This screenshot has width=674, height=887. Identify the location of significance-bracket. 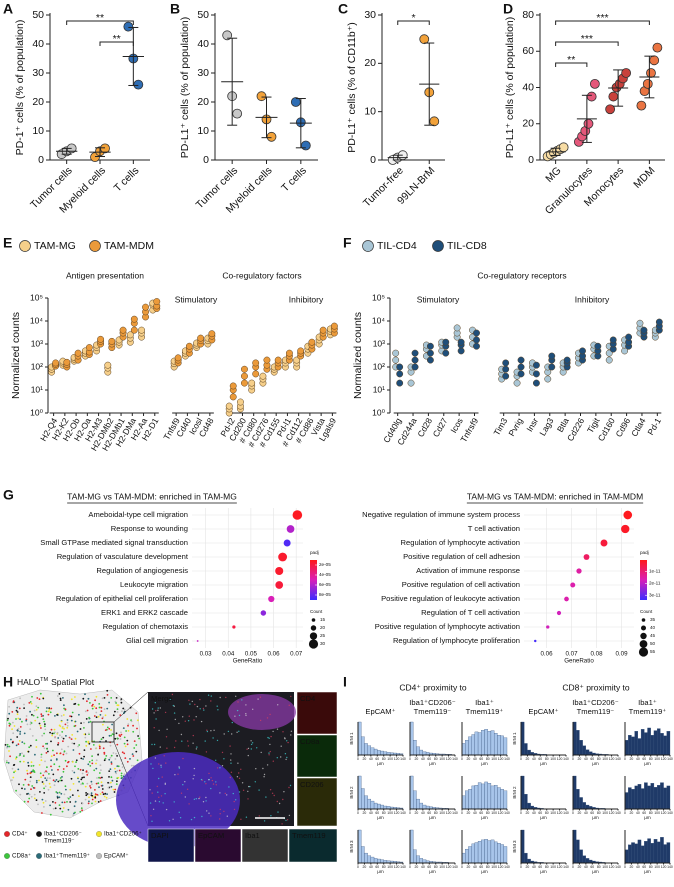
(571, 64).